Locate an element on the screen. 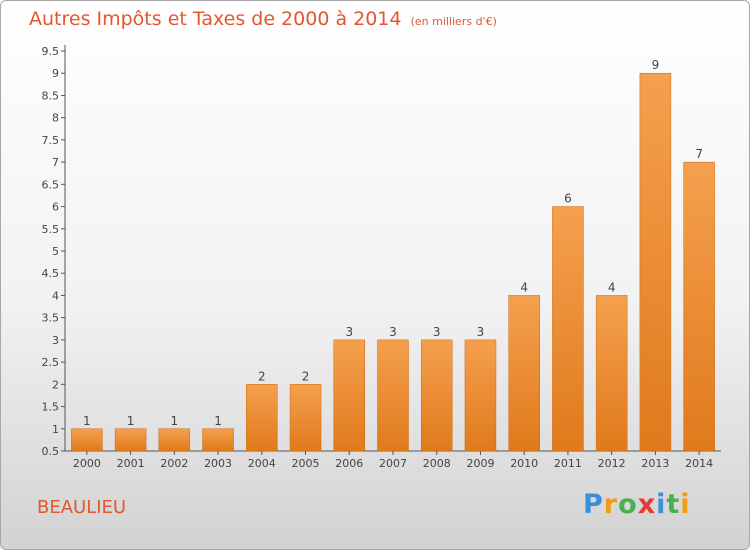  data-label: 9 is located at coordinates (656, 65).